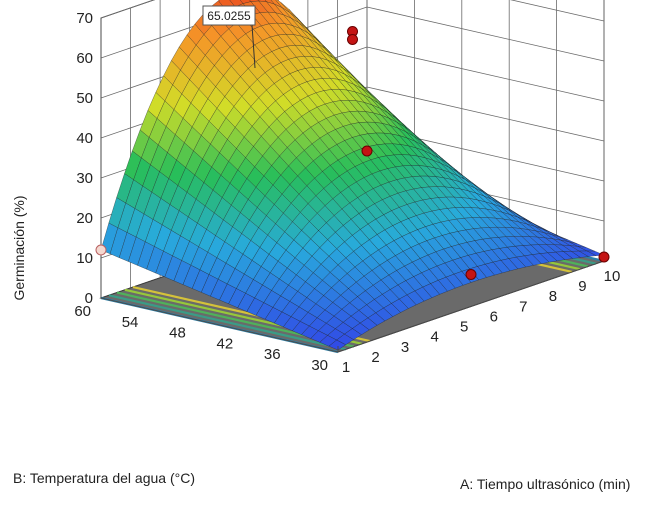 Image resolution: width=662 pixels, height=508 pixels. I want to click on peak-annotation: 65.0255, so click(229, 37).